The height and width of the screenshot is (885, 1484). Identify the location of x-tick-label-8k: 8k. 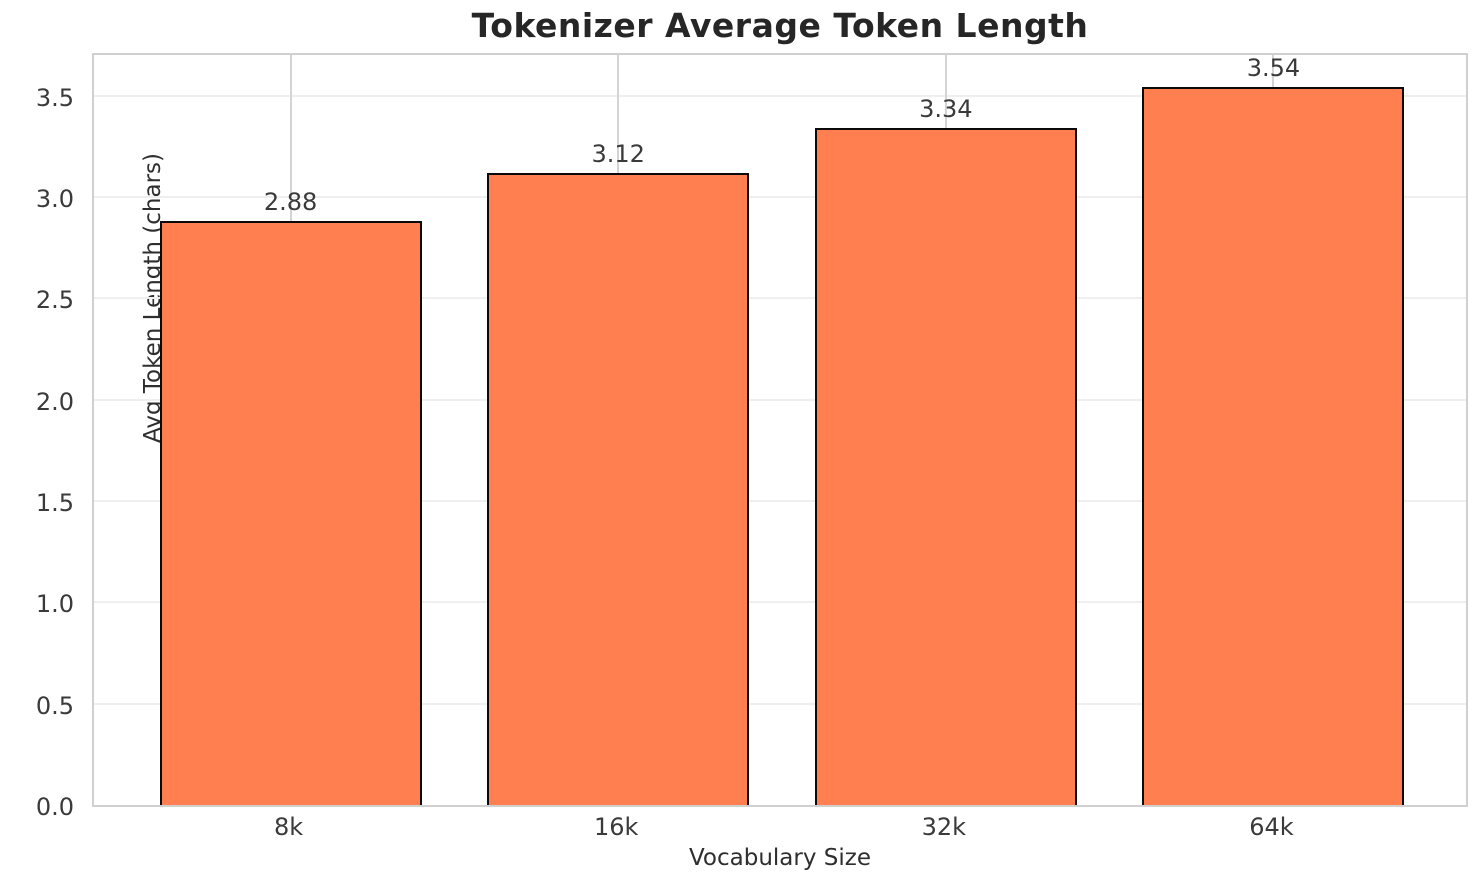
(288, 827).